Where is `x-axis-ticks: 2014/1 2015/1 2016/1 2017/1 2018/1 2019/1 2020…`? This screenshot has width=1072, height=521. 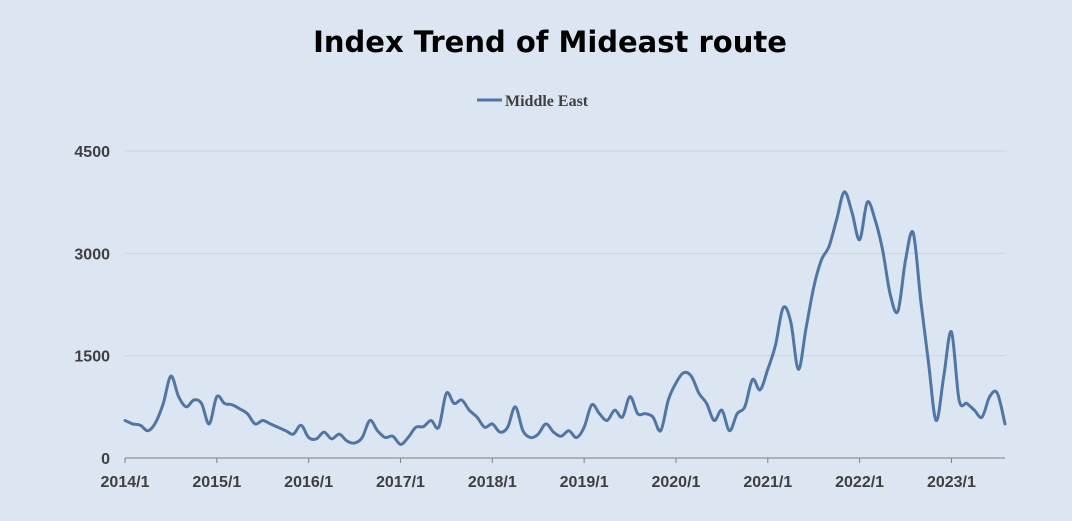
x-axis-ticks: 2014/1 2015/1 2016/1 2017/1 2018/1 2019/1 2020… is located at coordinates (538, 482).